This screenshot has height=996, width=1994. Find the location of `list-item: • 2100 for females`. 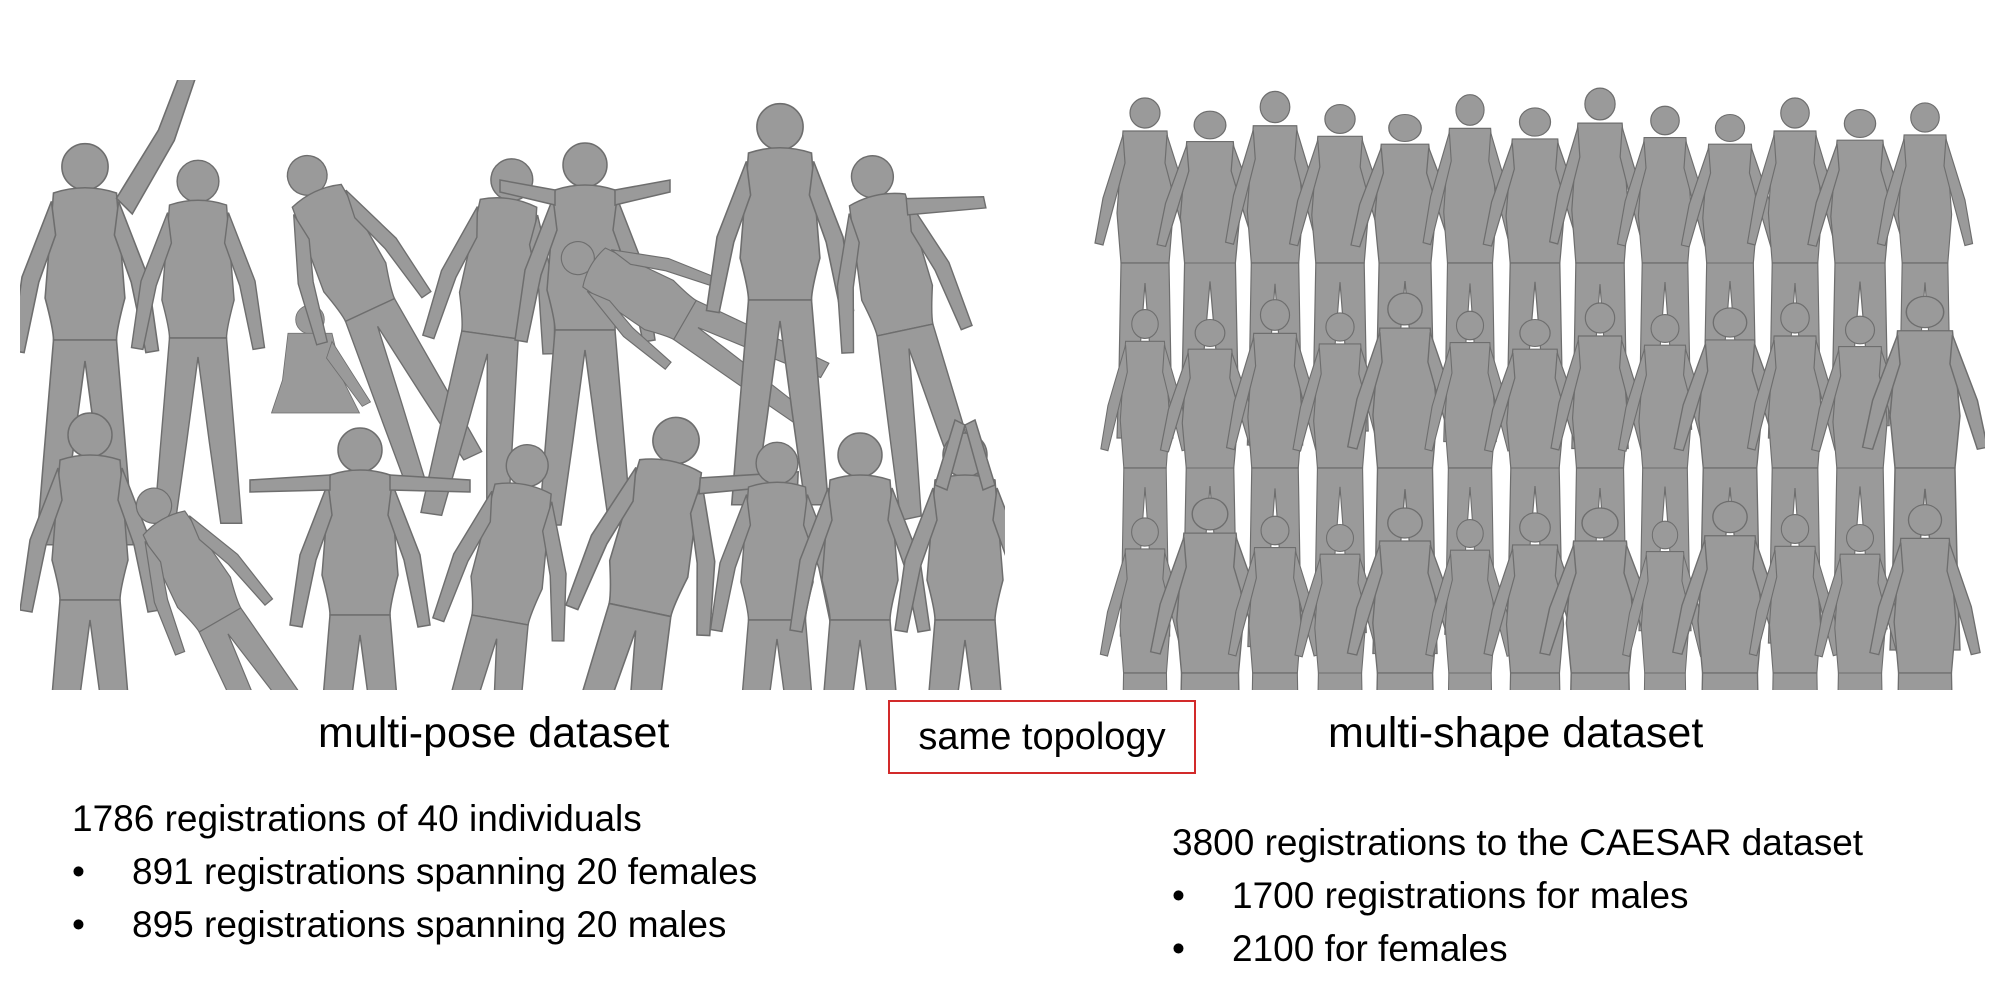

list-item: • 2100 for females is located at coordinates (1517, 948).